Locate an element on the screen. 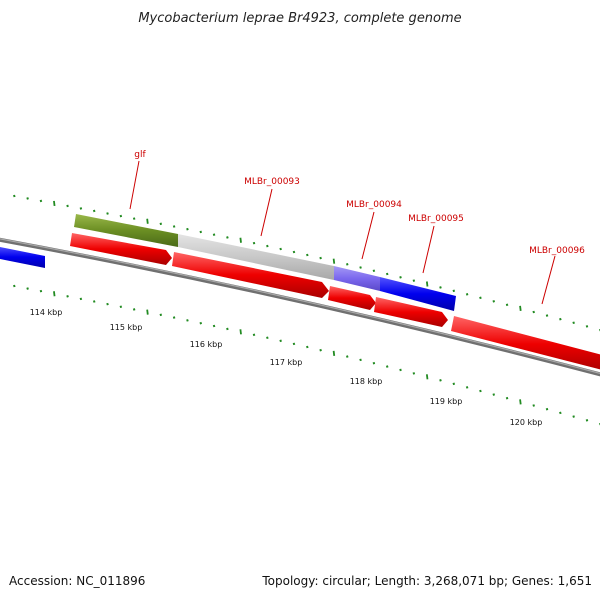  feature-grey-region is located at coordinates (256, 257).